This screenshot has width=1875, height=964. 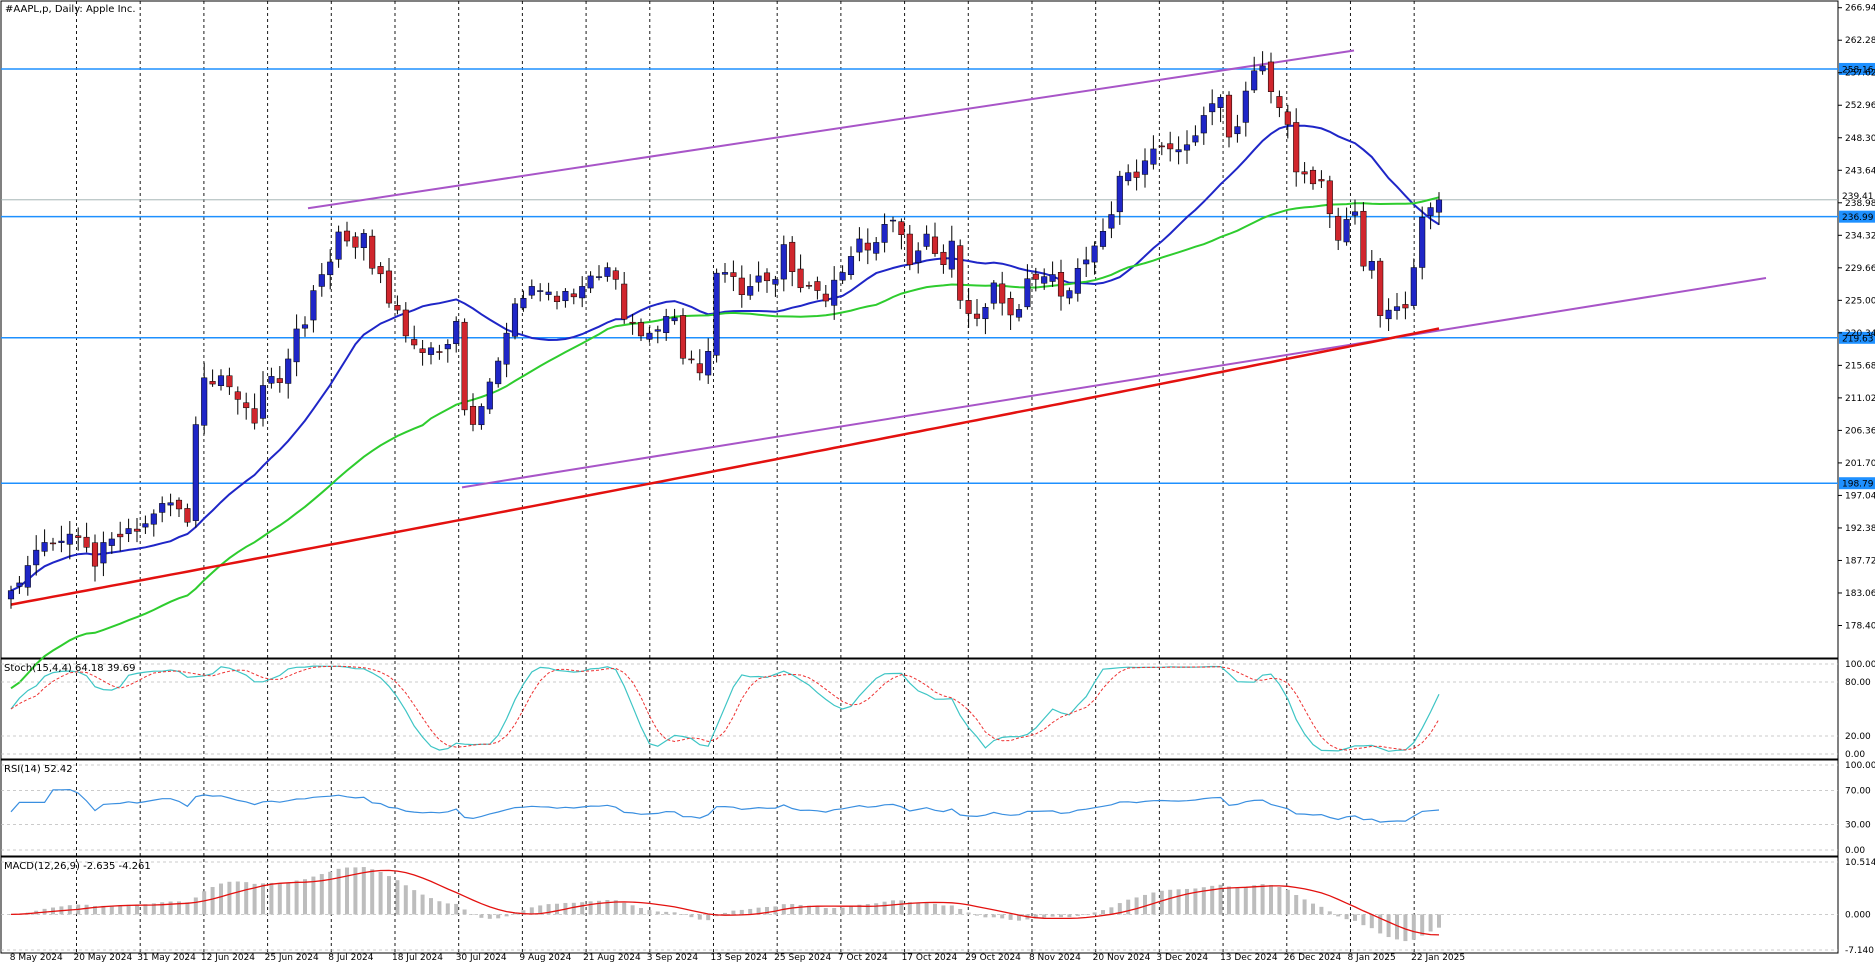 What do you see at coordinates (1860, 626) in the screenshot?
I see `price-tick-label: 178.40` at bounding box center [1860, 626].